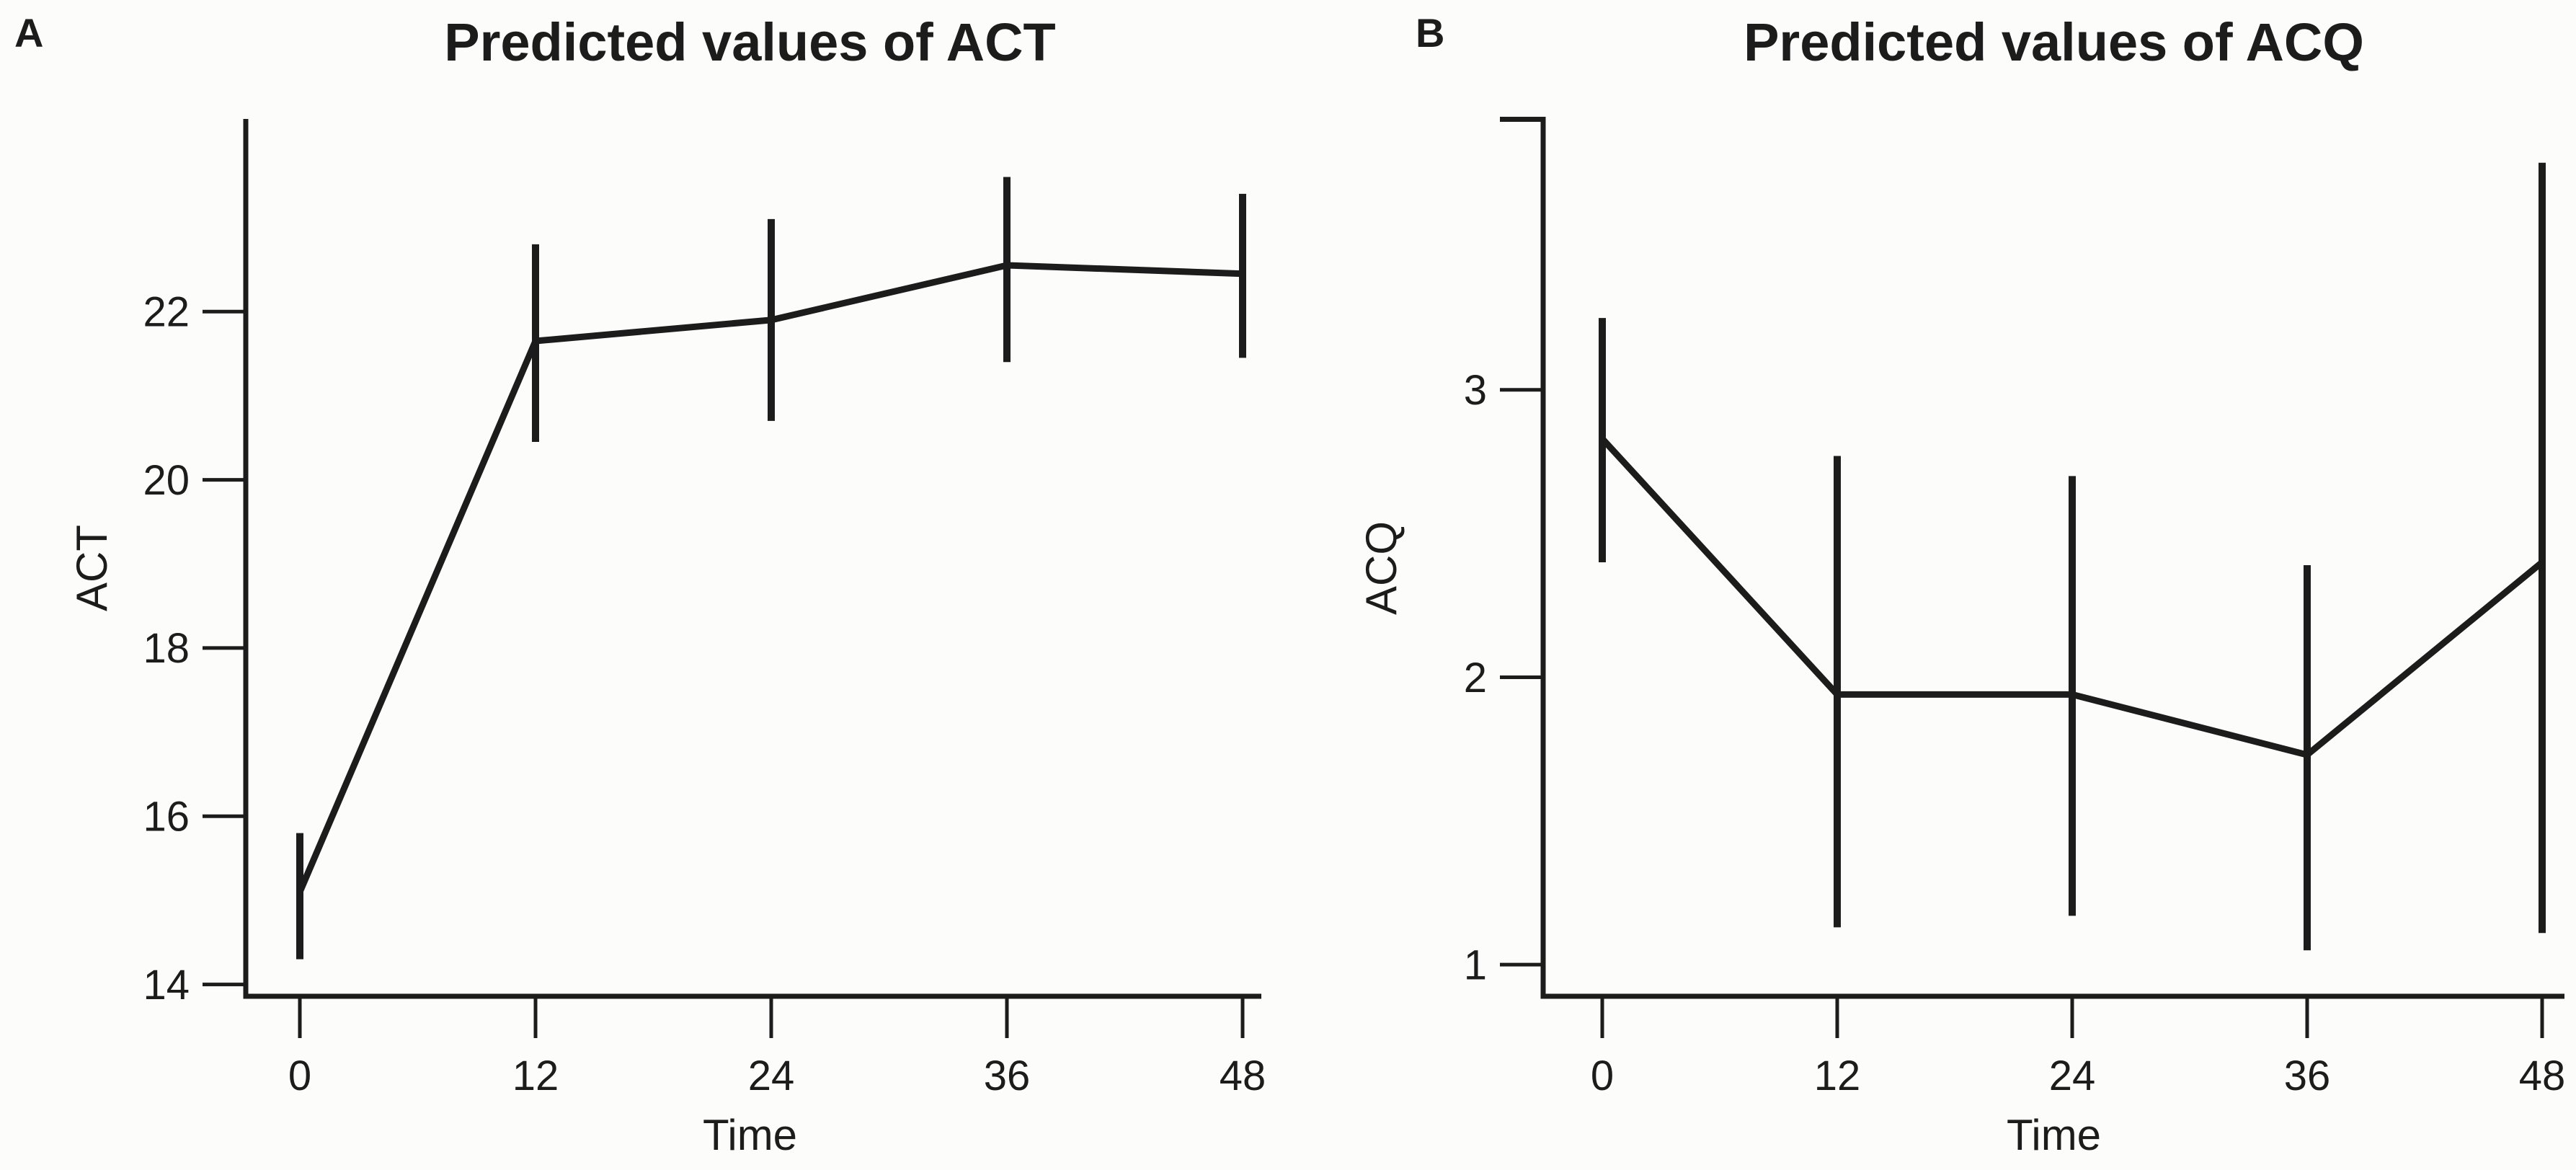  Describe the element at coordinates (750, 1135) in the screenshot. I see `x-axis-title-time-a: Time` at that location.